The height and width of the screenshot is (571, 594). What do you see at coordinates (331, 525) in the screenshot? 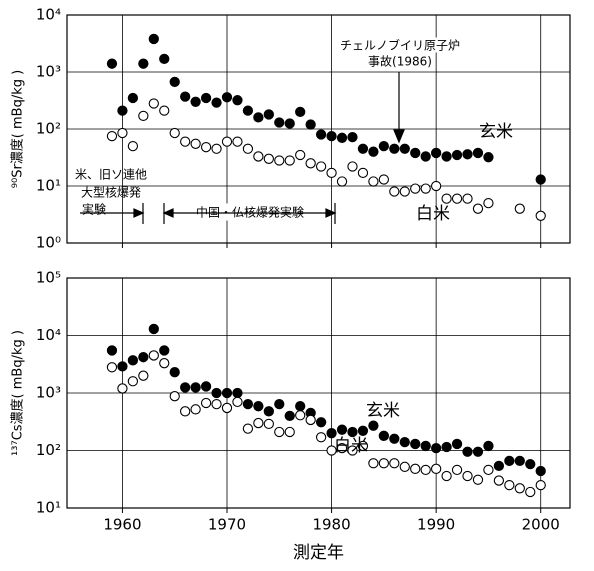
I see `x-tick-label: 1980` at bounding box center [331, 525].